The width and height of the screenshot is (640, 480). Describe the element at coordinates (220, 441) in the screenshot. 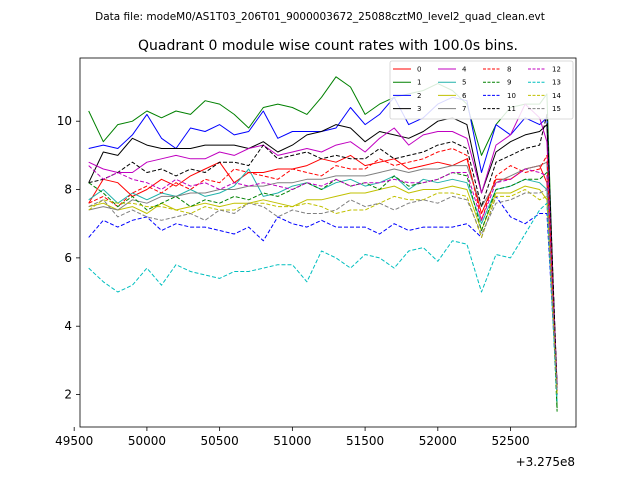

I see `x-tick-label-50500: 50500` at that location.